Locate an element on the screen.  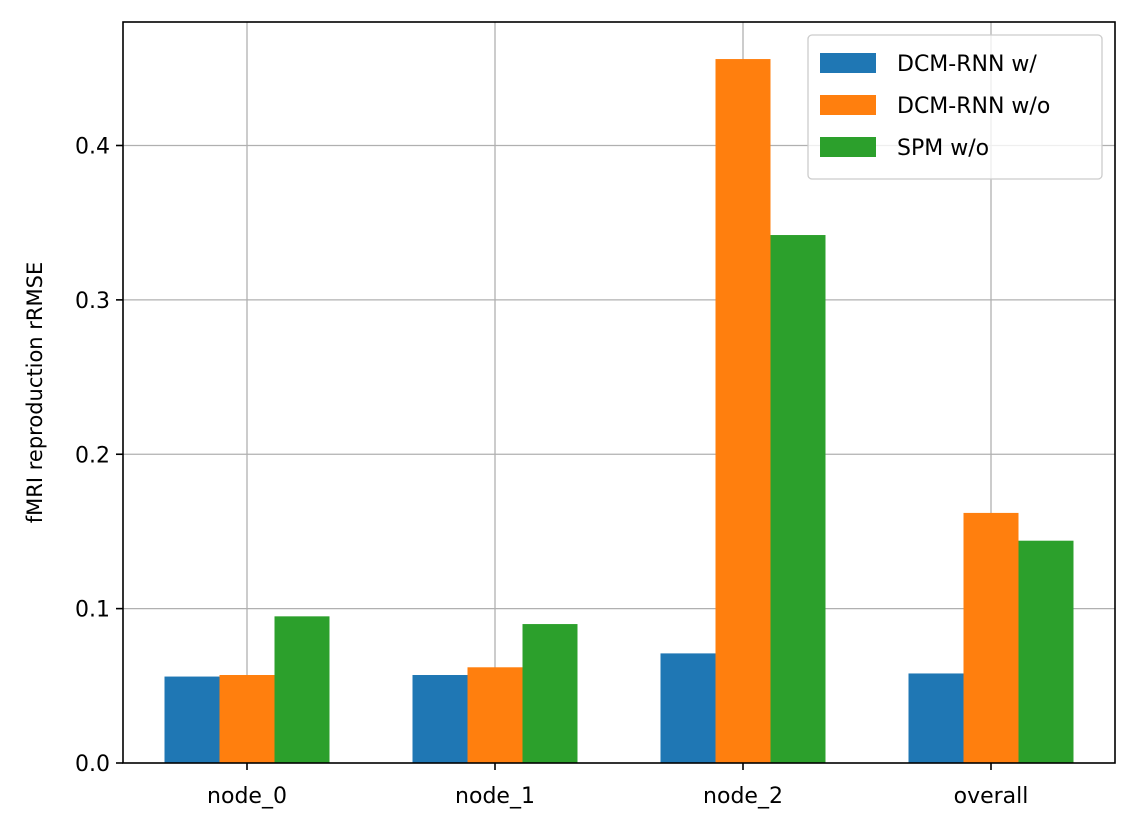
y-tick-label: 0.1 is located at coordinates (92, 610).